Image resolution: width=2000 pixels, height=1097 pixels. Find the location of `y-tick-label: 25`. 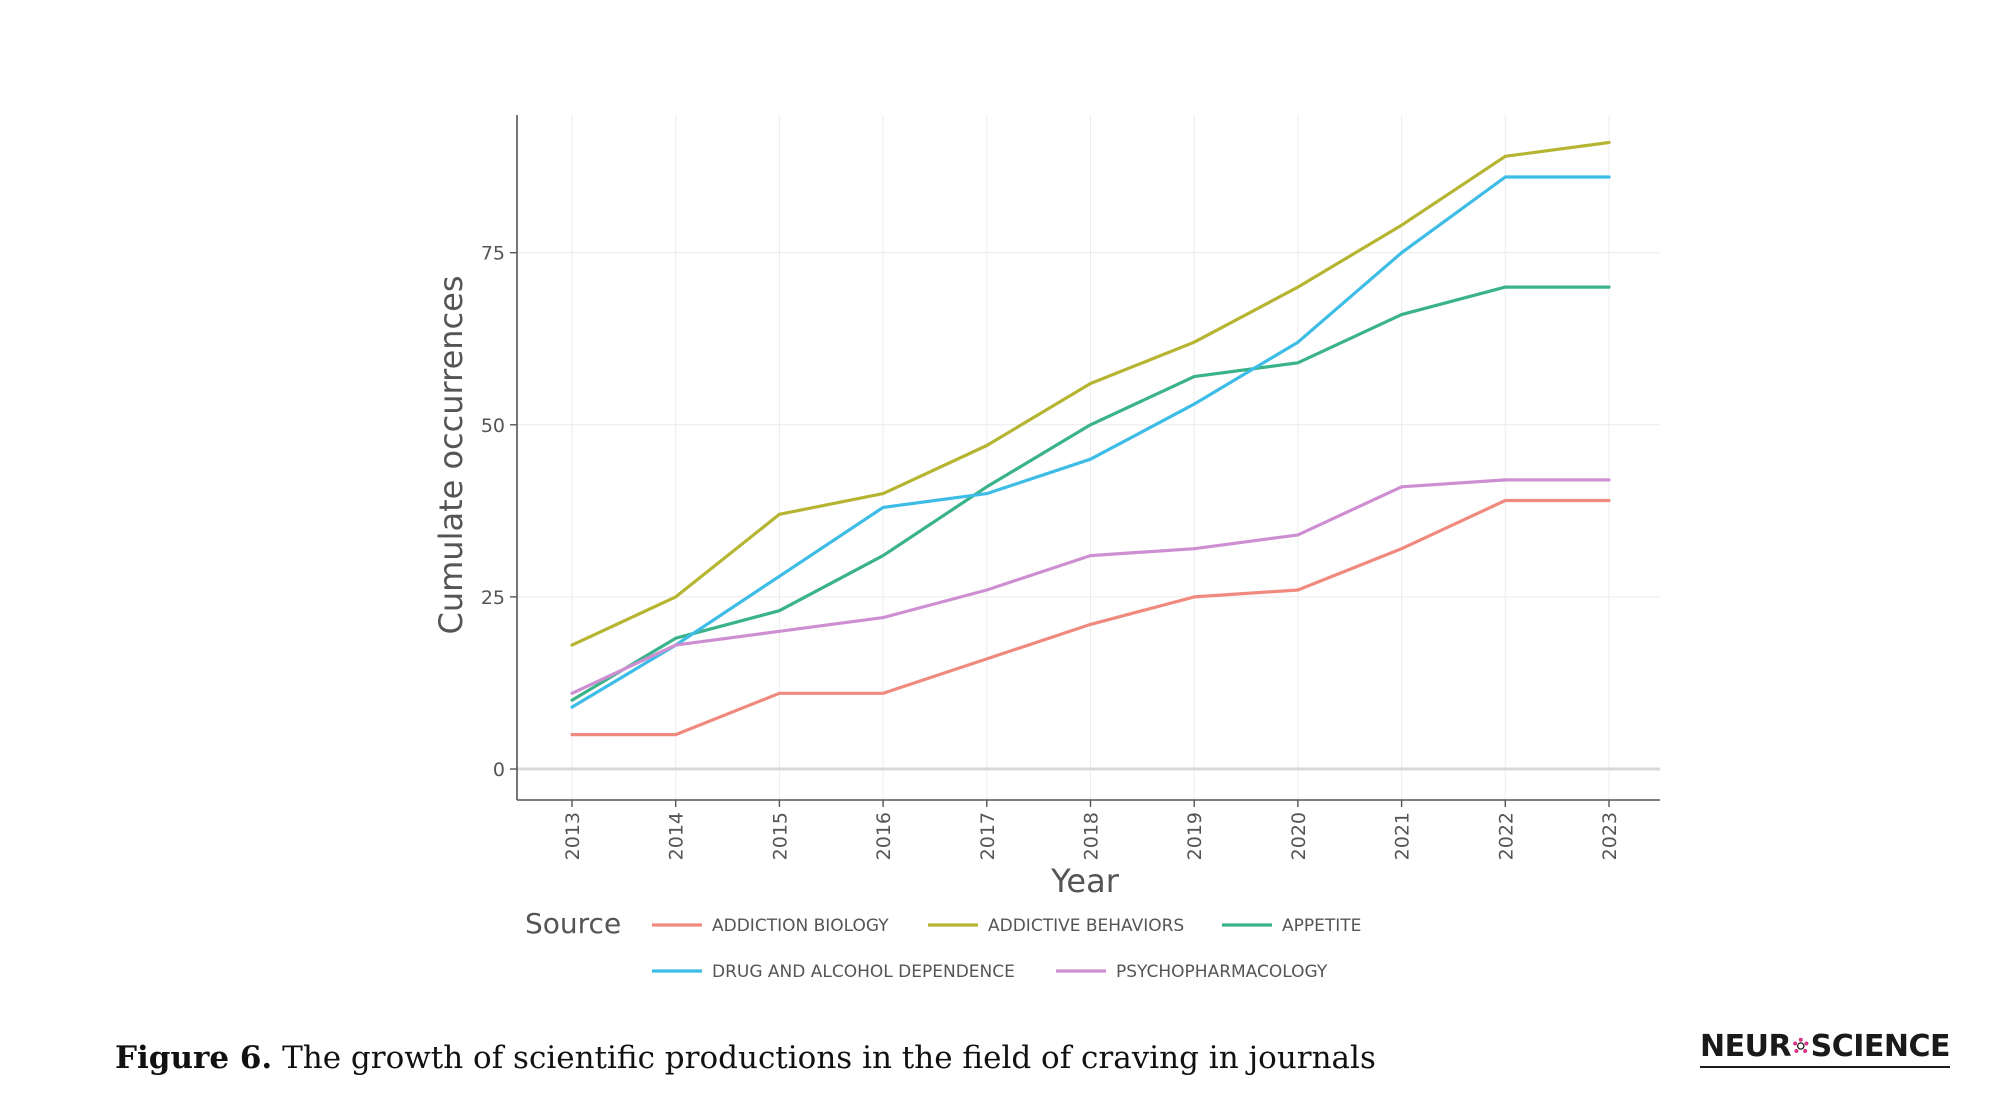

y-tick-label: 25 is located at coordinates (493, 598).